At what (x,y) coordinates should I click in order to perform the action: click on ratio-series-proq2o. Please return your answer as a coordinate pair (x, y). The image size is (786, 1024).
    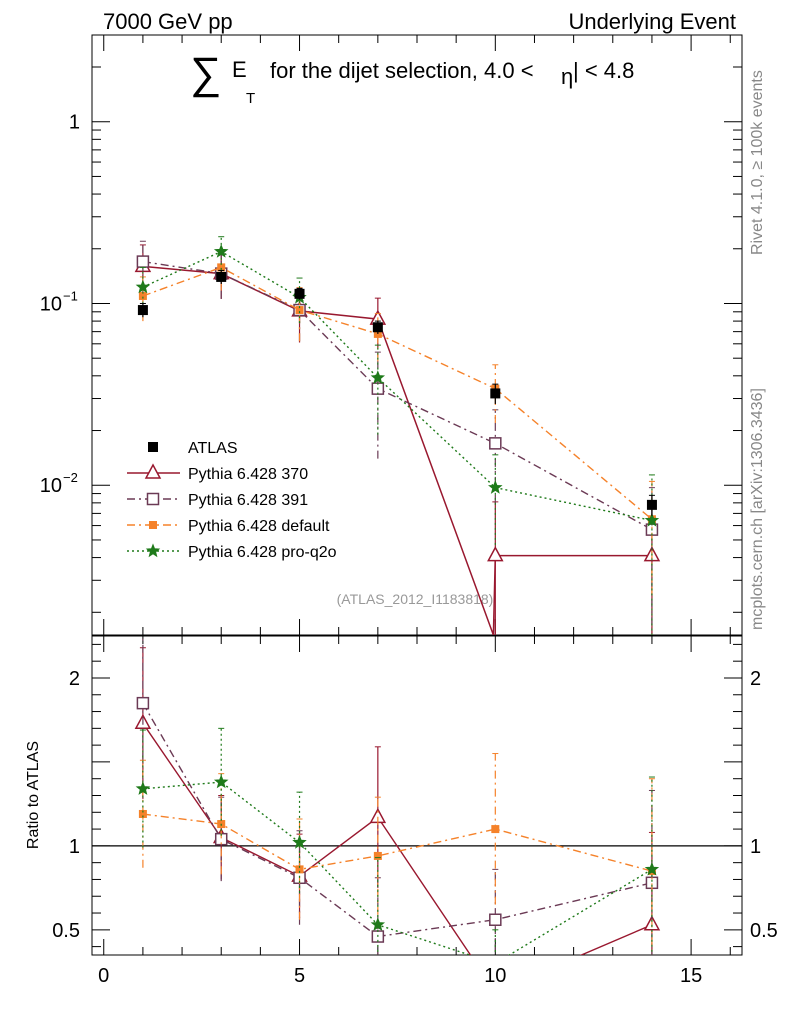
    Looking at the image, I should click on (397, 841).